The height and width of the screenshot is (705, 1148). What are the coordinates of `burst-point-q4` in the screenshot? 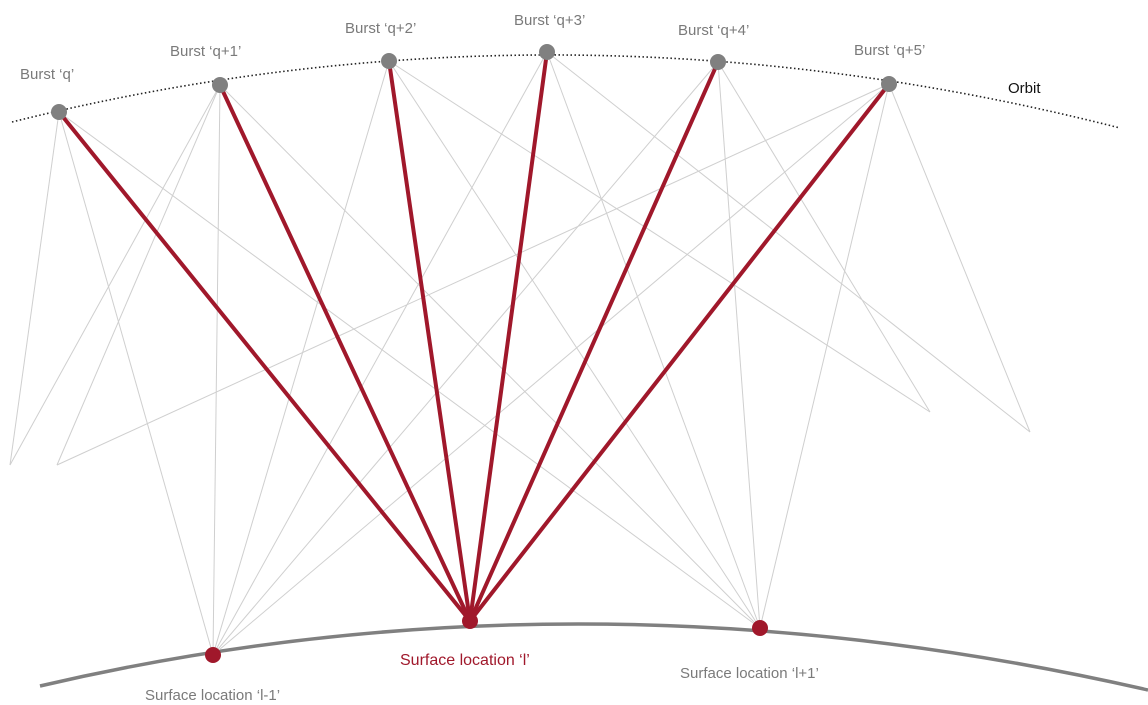 It's located at (718, 62).